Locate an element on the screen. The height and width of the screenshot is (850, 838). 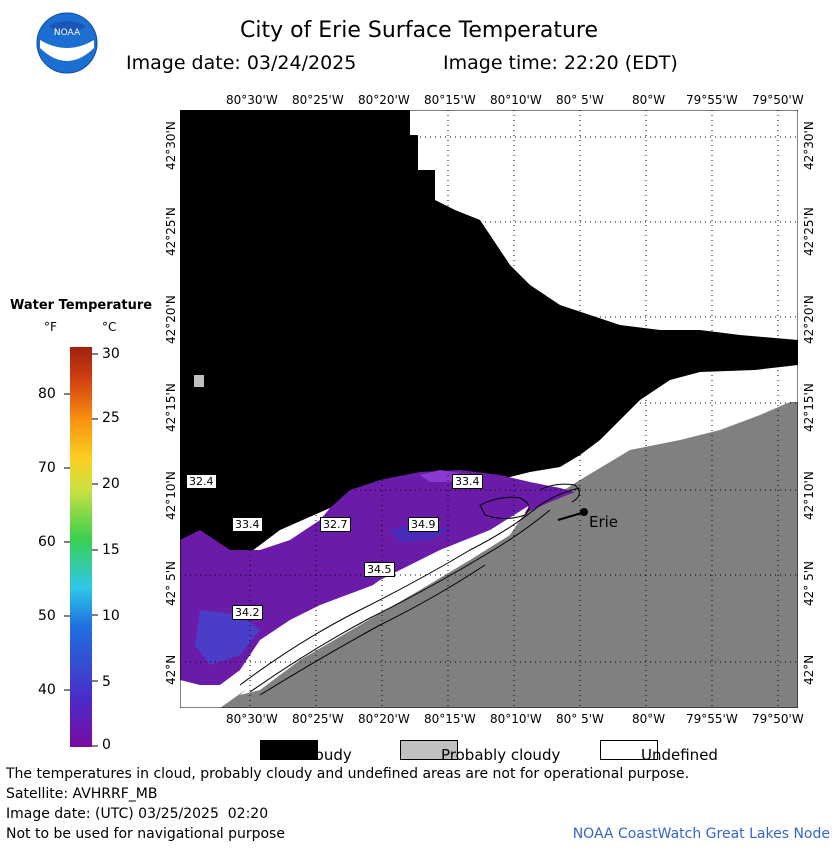
lon-label-bottom: 80°W is located at coordinates (649, 719).